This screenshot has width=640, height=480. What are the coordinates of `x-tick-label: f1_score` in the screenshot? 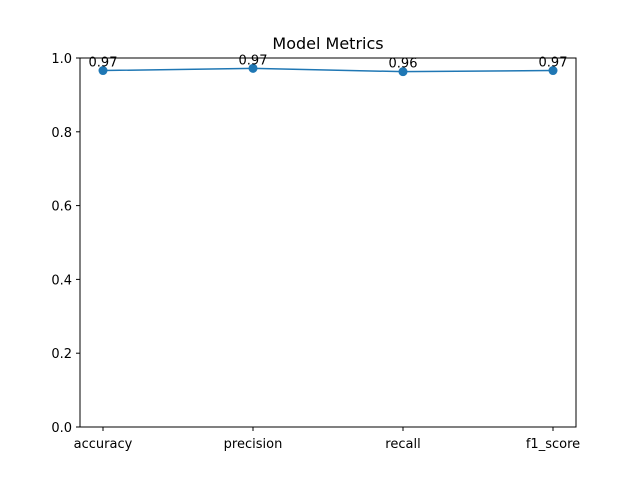 It's located at (553, 444).